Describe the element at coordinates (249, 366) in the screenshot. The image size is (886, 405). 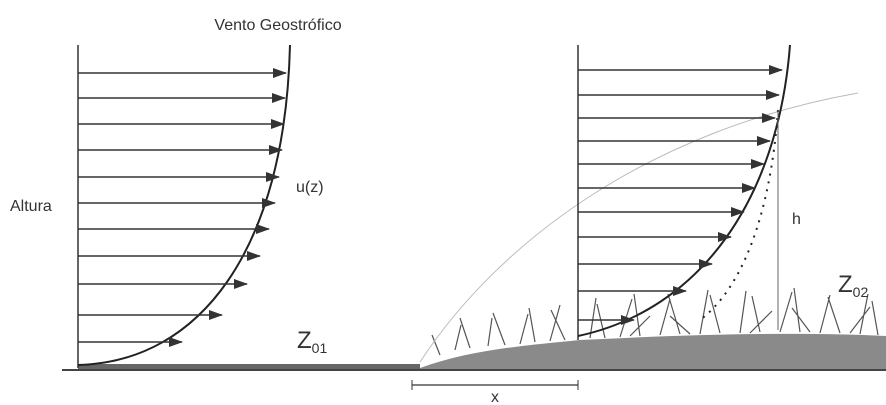
I see `smooth-surface` at that location.